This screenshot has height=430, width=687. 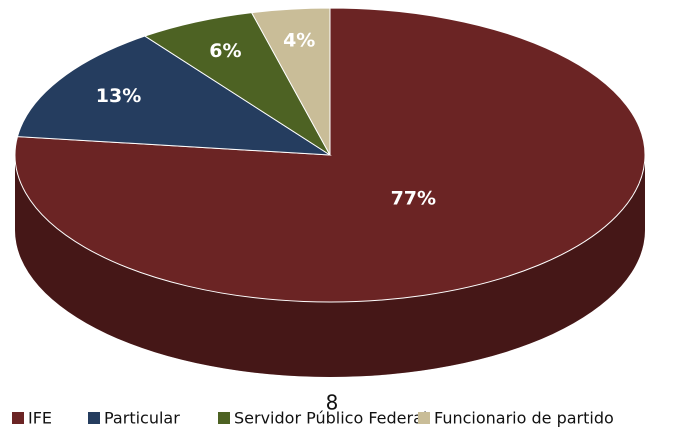 I want to click on legend-label: Servidor Público Federal, so click(x=330, y=418).